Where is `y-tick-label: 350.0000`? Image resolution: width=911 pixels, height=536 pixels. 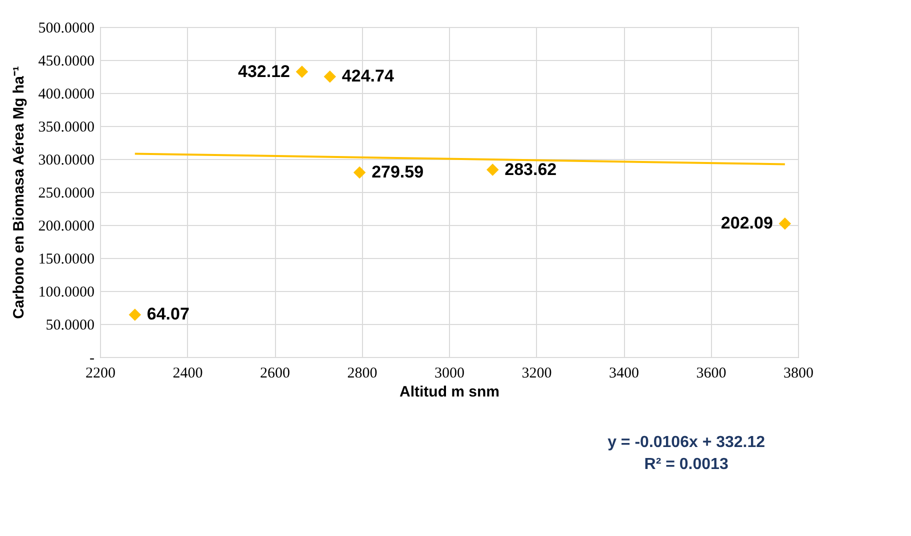
y-tick-label: 350.0000 is located at coordinates (66, 128).